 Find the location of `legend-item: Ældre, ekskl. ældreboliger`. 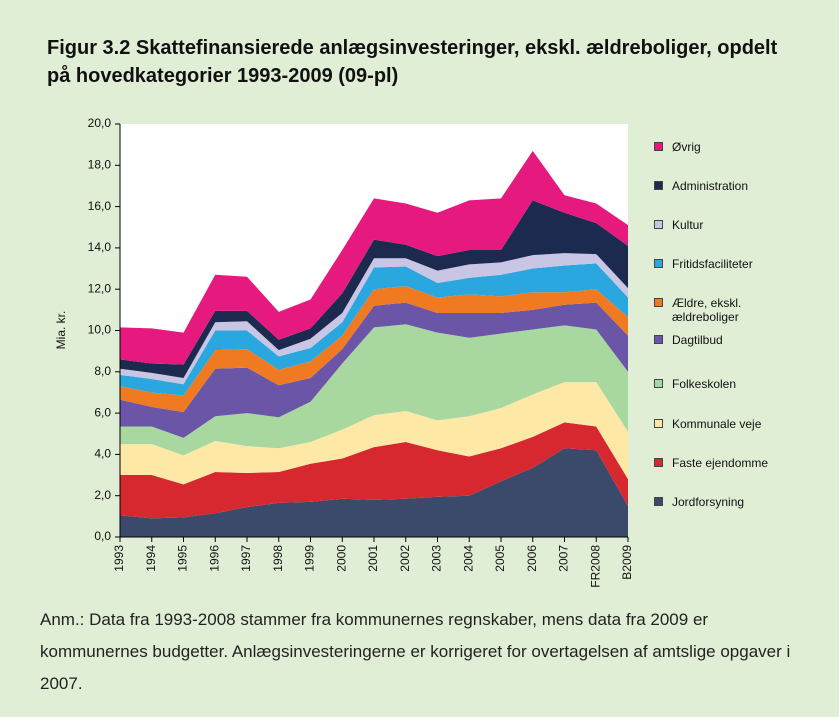

legend-item: Ældre, ekskl. ældreboliger is located at coordinates (729, 310).